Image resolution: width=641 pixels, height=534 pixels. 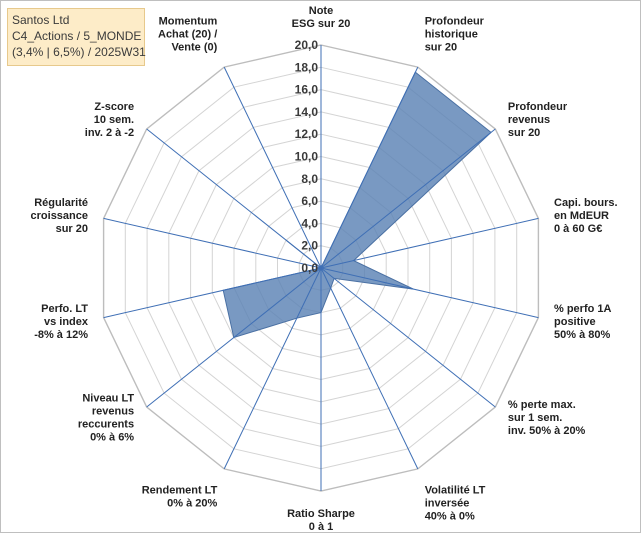 What do you see at coordinates (307, 157) in the screenshot?
I see `tick-label: 10,0` at bounding box center [307, 157].